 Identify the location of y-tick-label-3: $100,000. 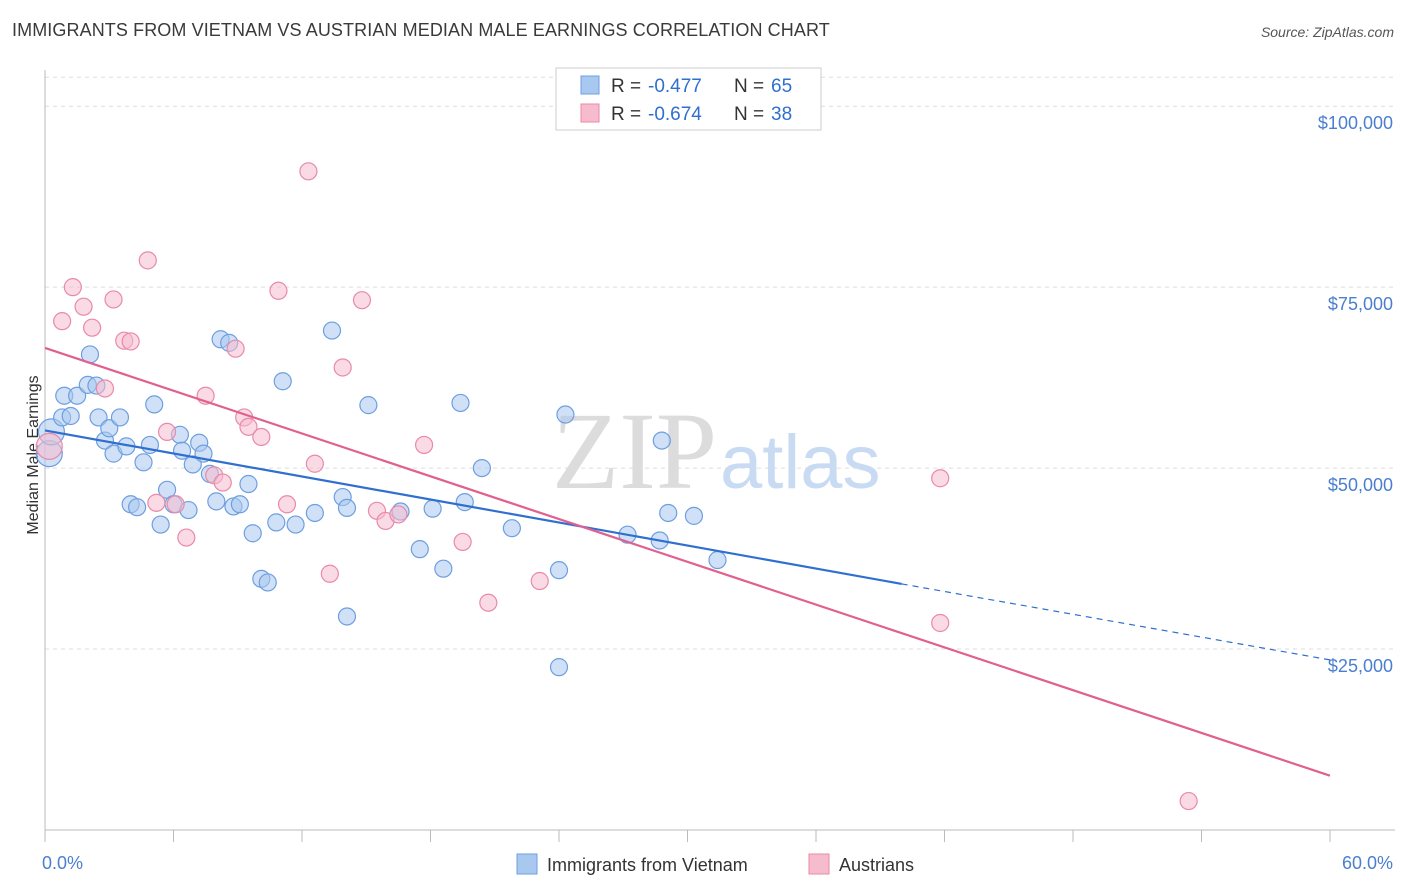
(1355, 123).